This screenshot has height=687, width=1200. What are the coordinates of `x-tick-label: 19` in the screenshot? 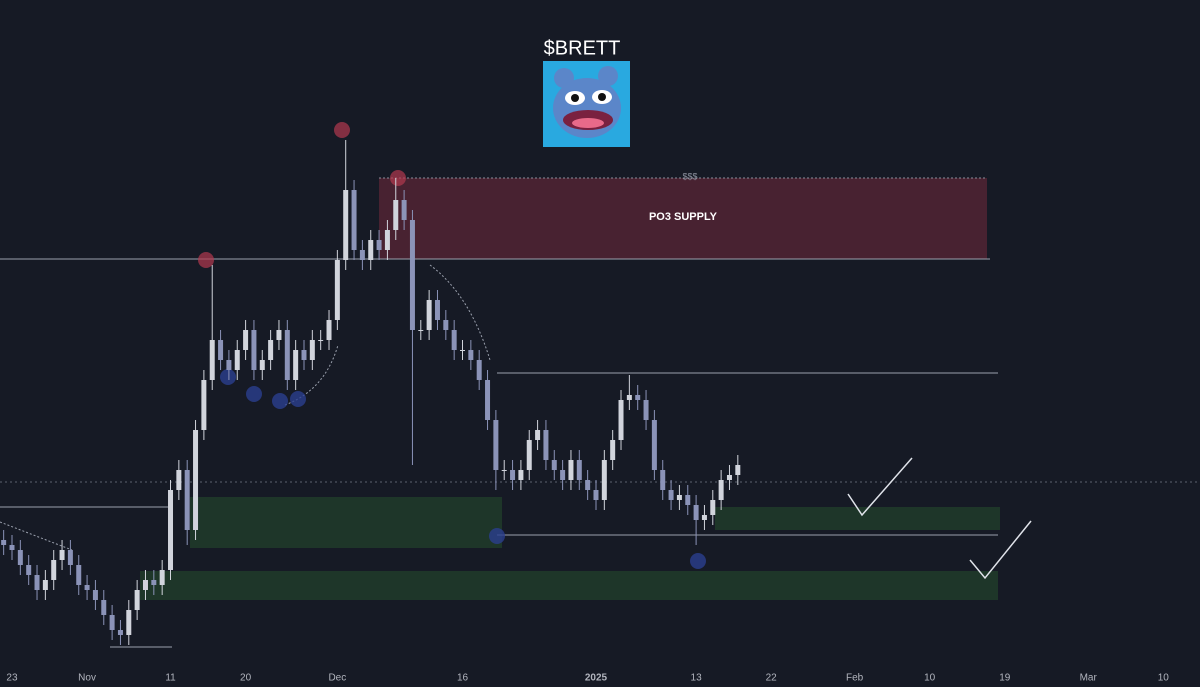 It's located at (1005, 678).